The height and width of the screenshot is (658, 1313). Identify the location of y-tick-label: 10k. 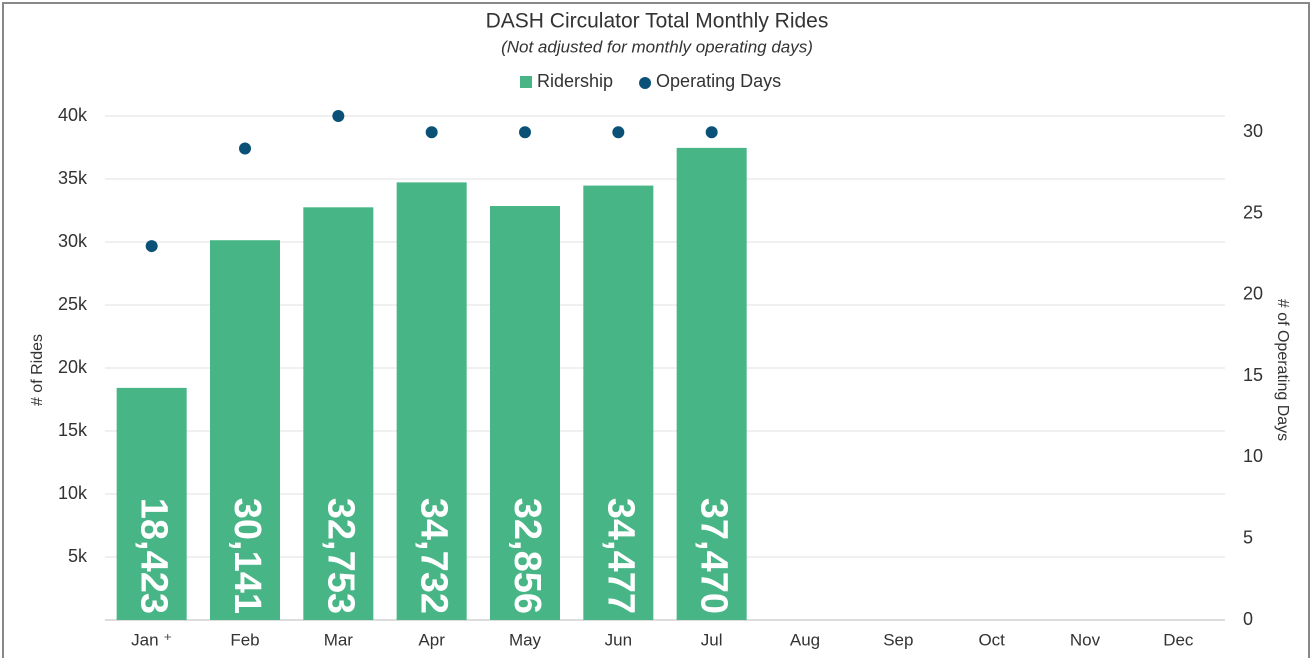
(73, 493).